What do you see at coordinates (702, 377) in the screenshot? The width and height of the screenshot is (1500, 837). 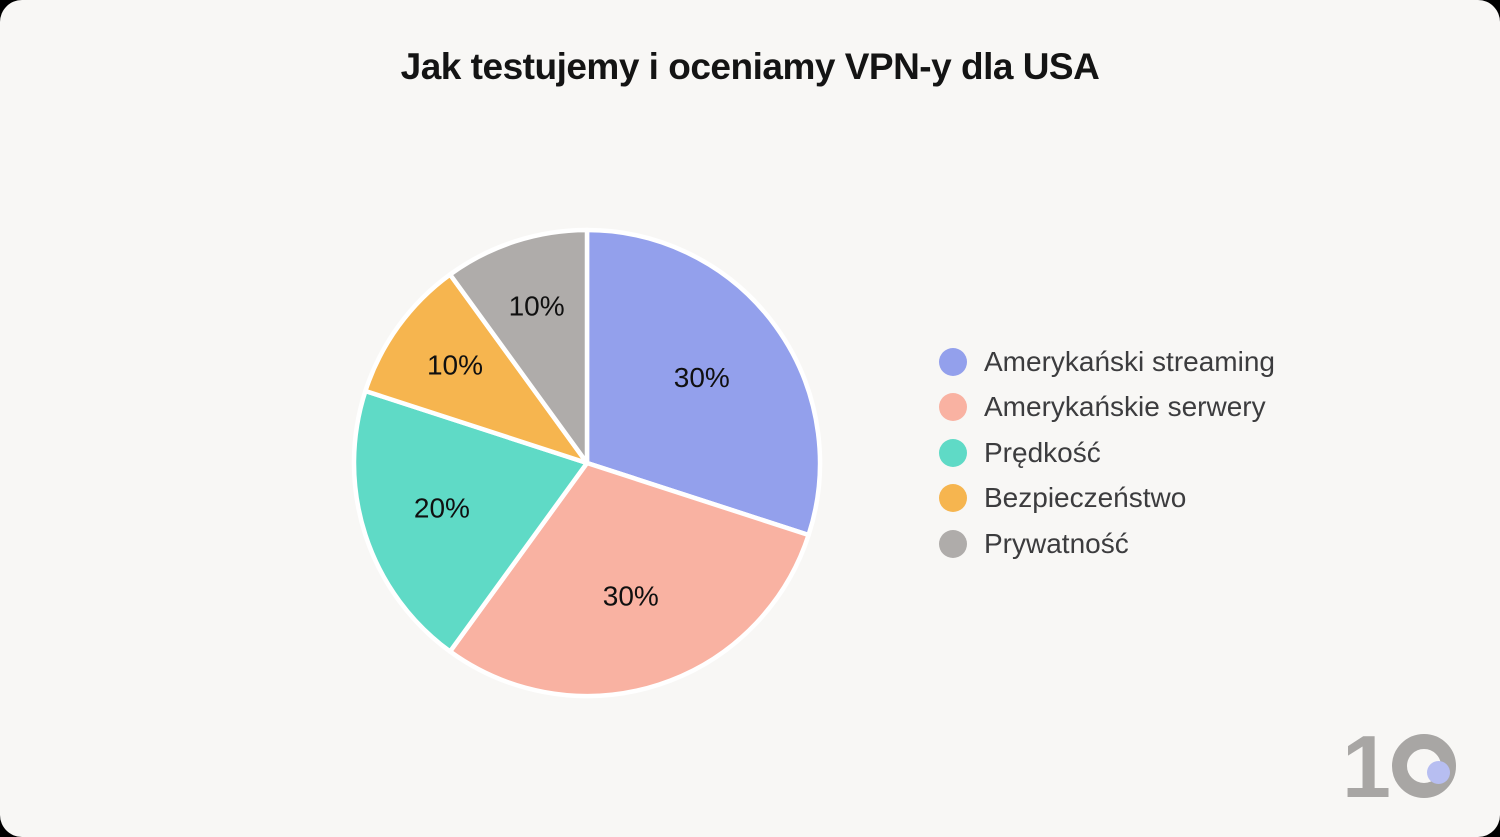 I see `pie-slice-label-1: 30%` at bounding box center [702, 377].